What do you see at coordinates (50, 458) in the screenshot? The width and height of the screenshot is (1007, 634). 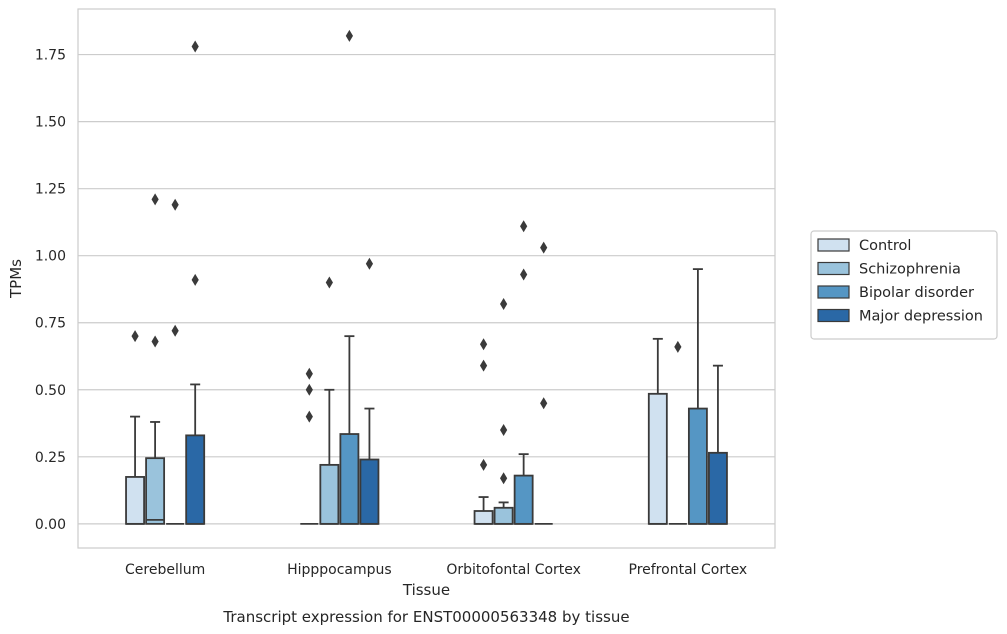 I see `y-tick-label: 0.25` at bounding box center [50, 458].